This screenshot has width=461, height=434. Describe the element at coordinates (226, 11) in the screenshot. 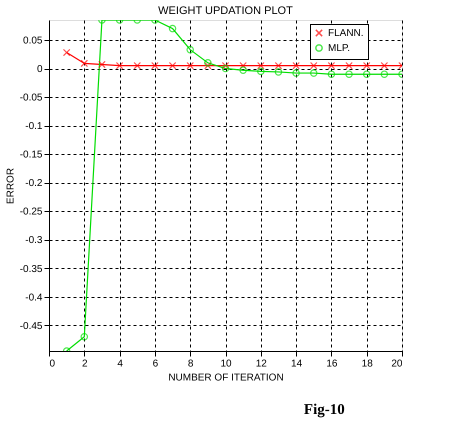

I see `chart-title: WEIGHT UPDATION PLOT` at that location.